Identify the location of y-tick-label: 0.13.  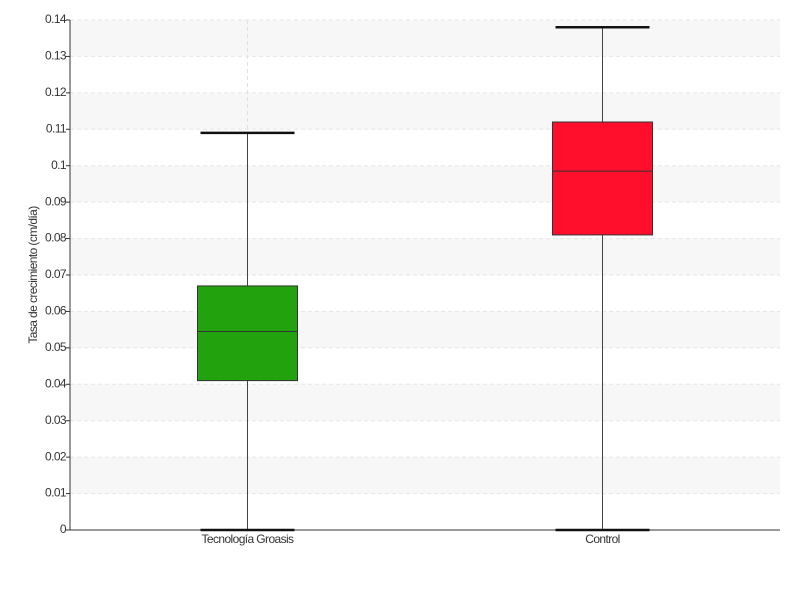
(56, 56).